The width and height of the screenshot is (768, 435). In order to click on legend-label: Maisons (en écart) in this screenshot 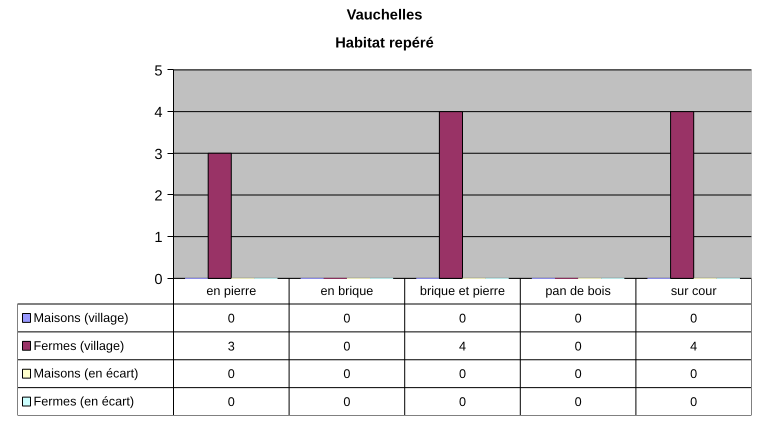, I will do `click(86, 373)`.